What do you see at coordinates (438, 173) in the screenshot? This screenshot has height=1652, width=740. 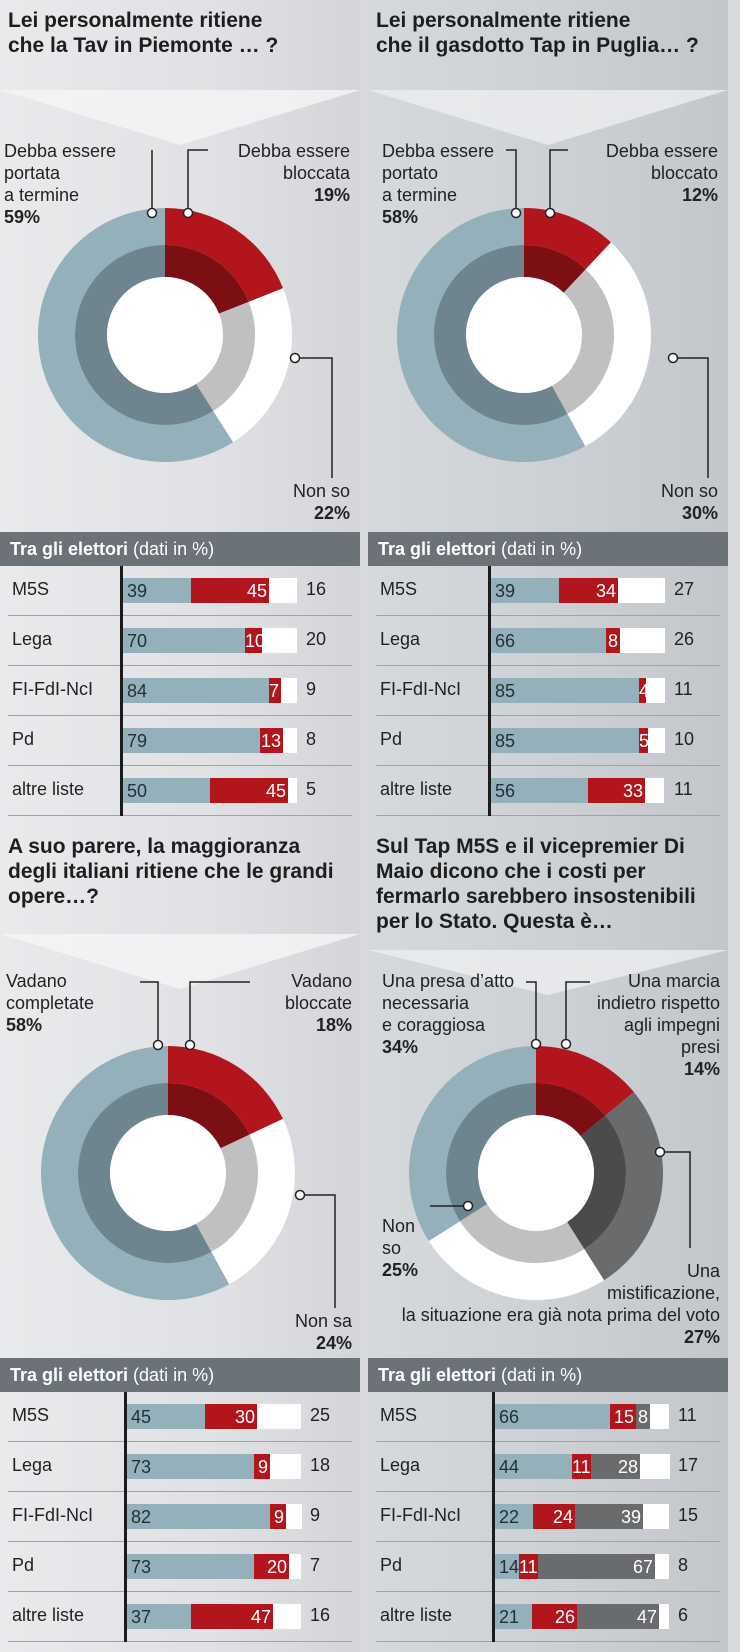 I see `label-complete-text: Debba essere portato a termine` at bounding box center [438, 173].